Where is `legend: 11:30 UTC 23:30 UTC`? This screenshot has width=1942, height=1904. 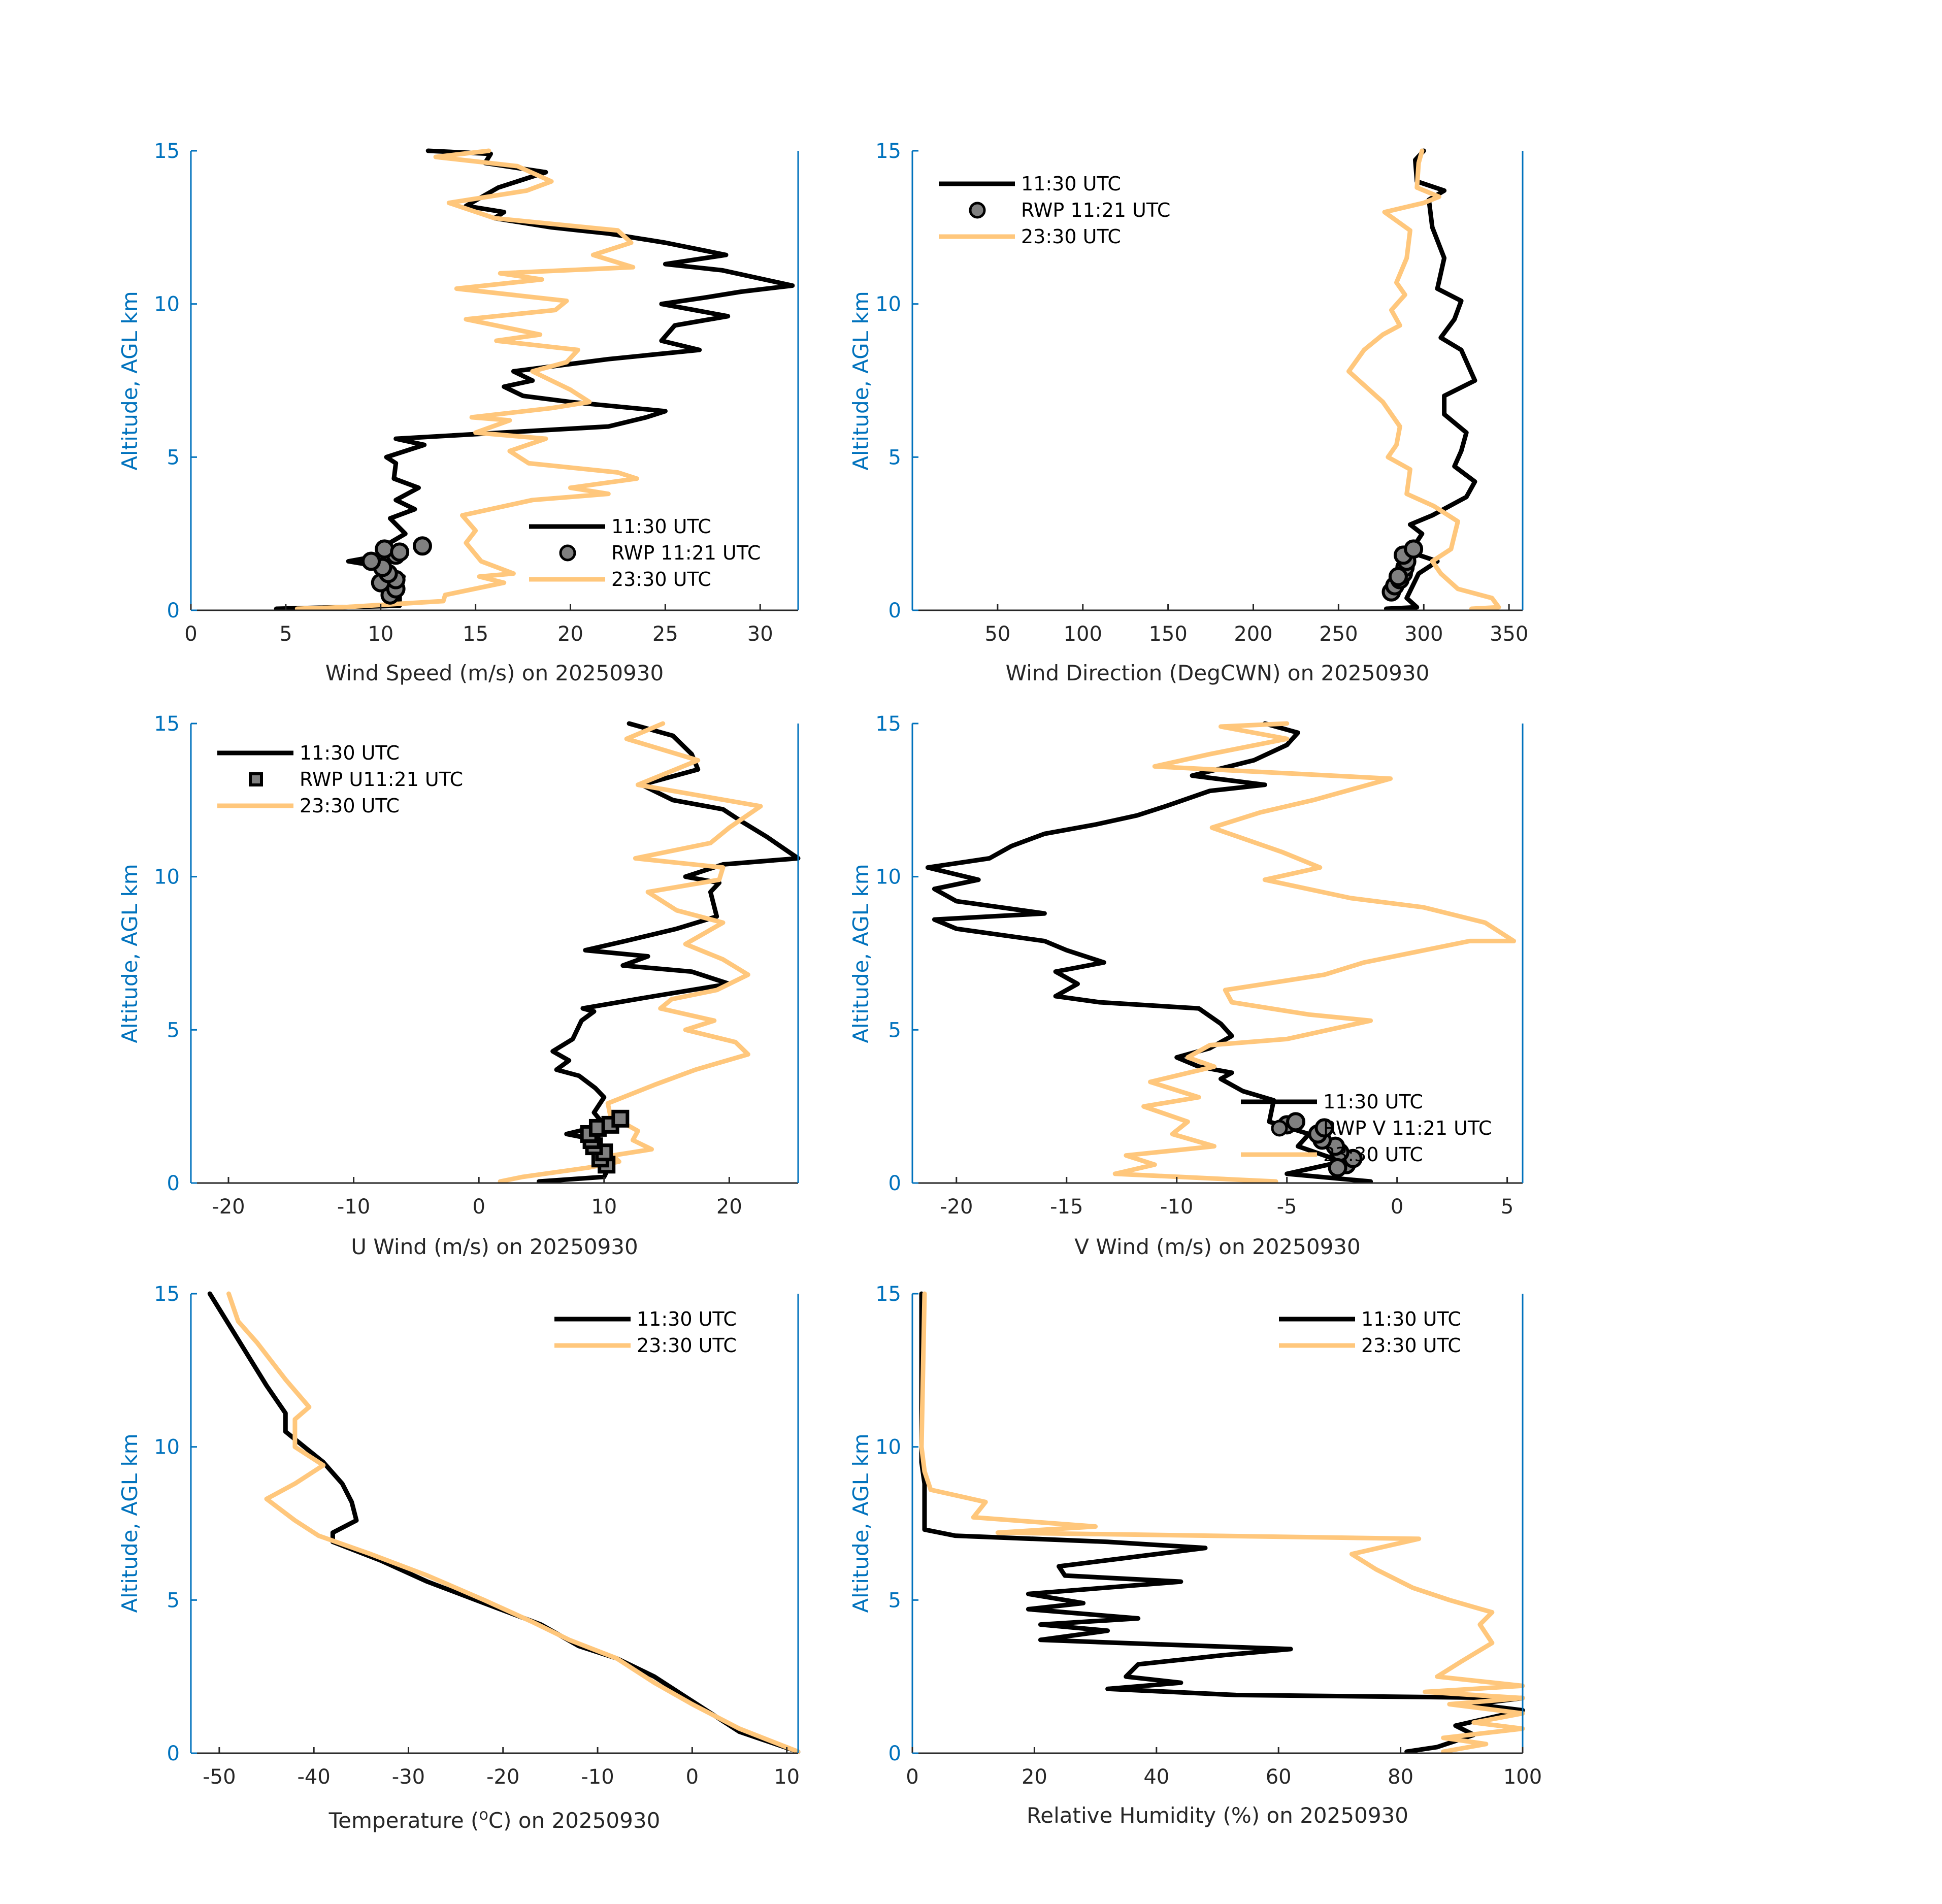 legend: 11:30 UTC 23:30 UTC is located at coordinates (645, 1333).